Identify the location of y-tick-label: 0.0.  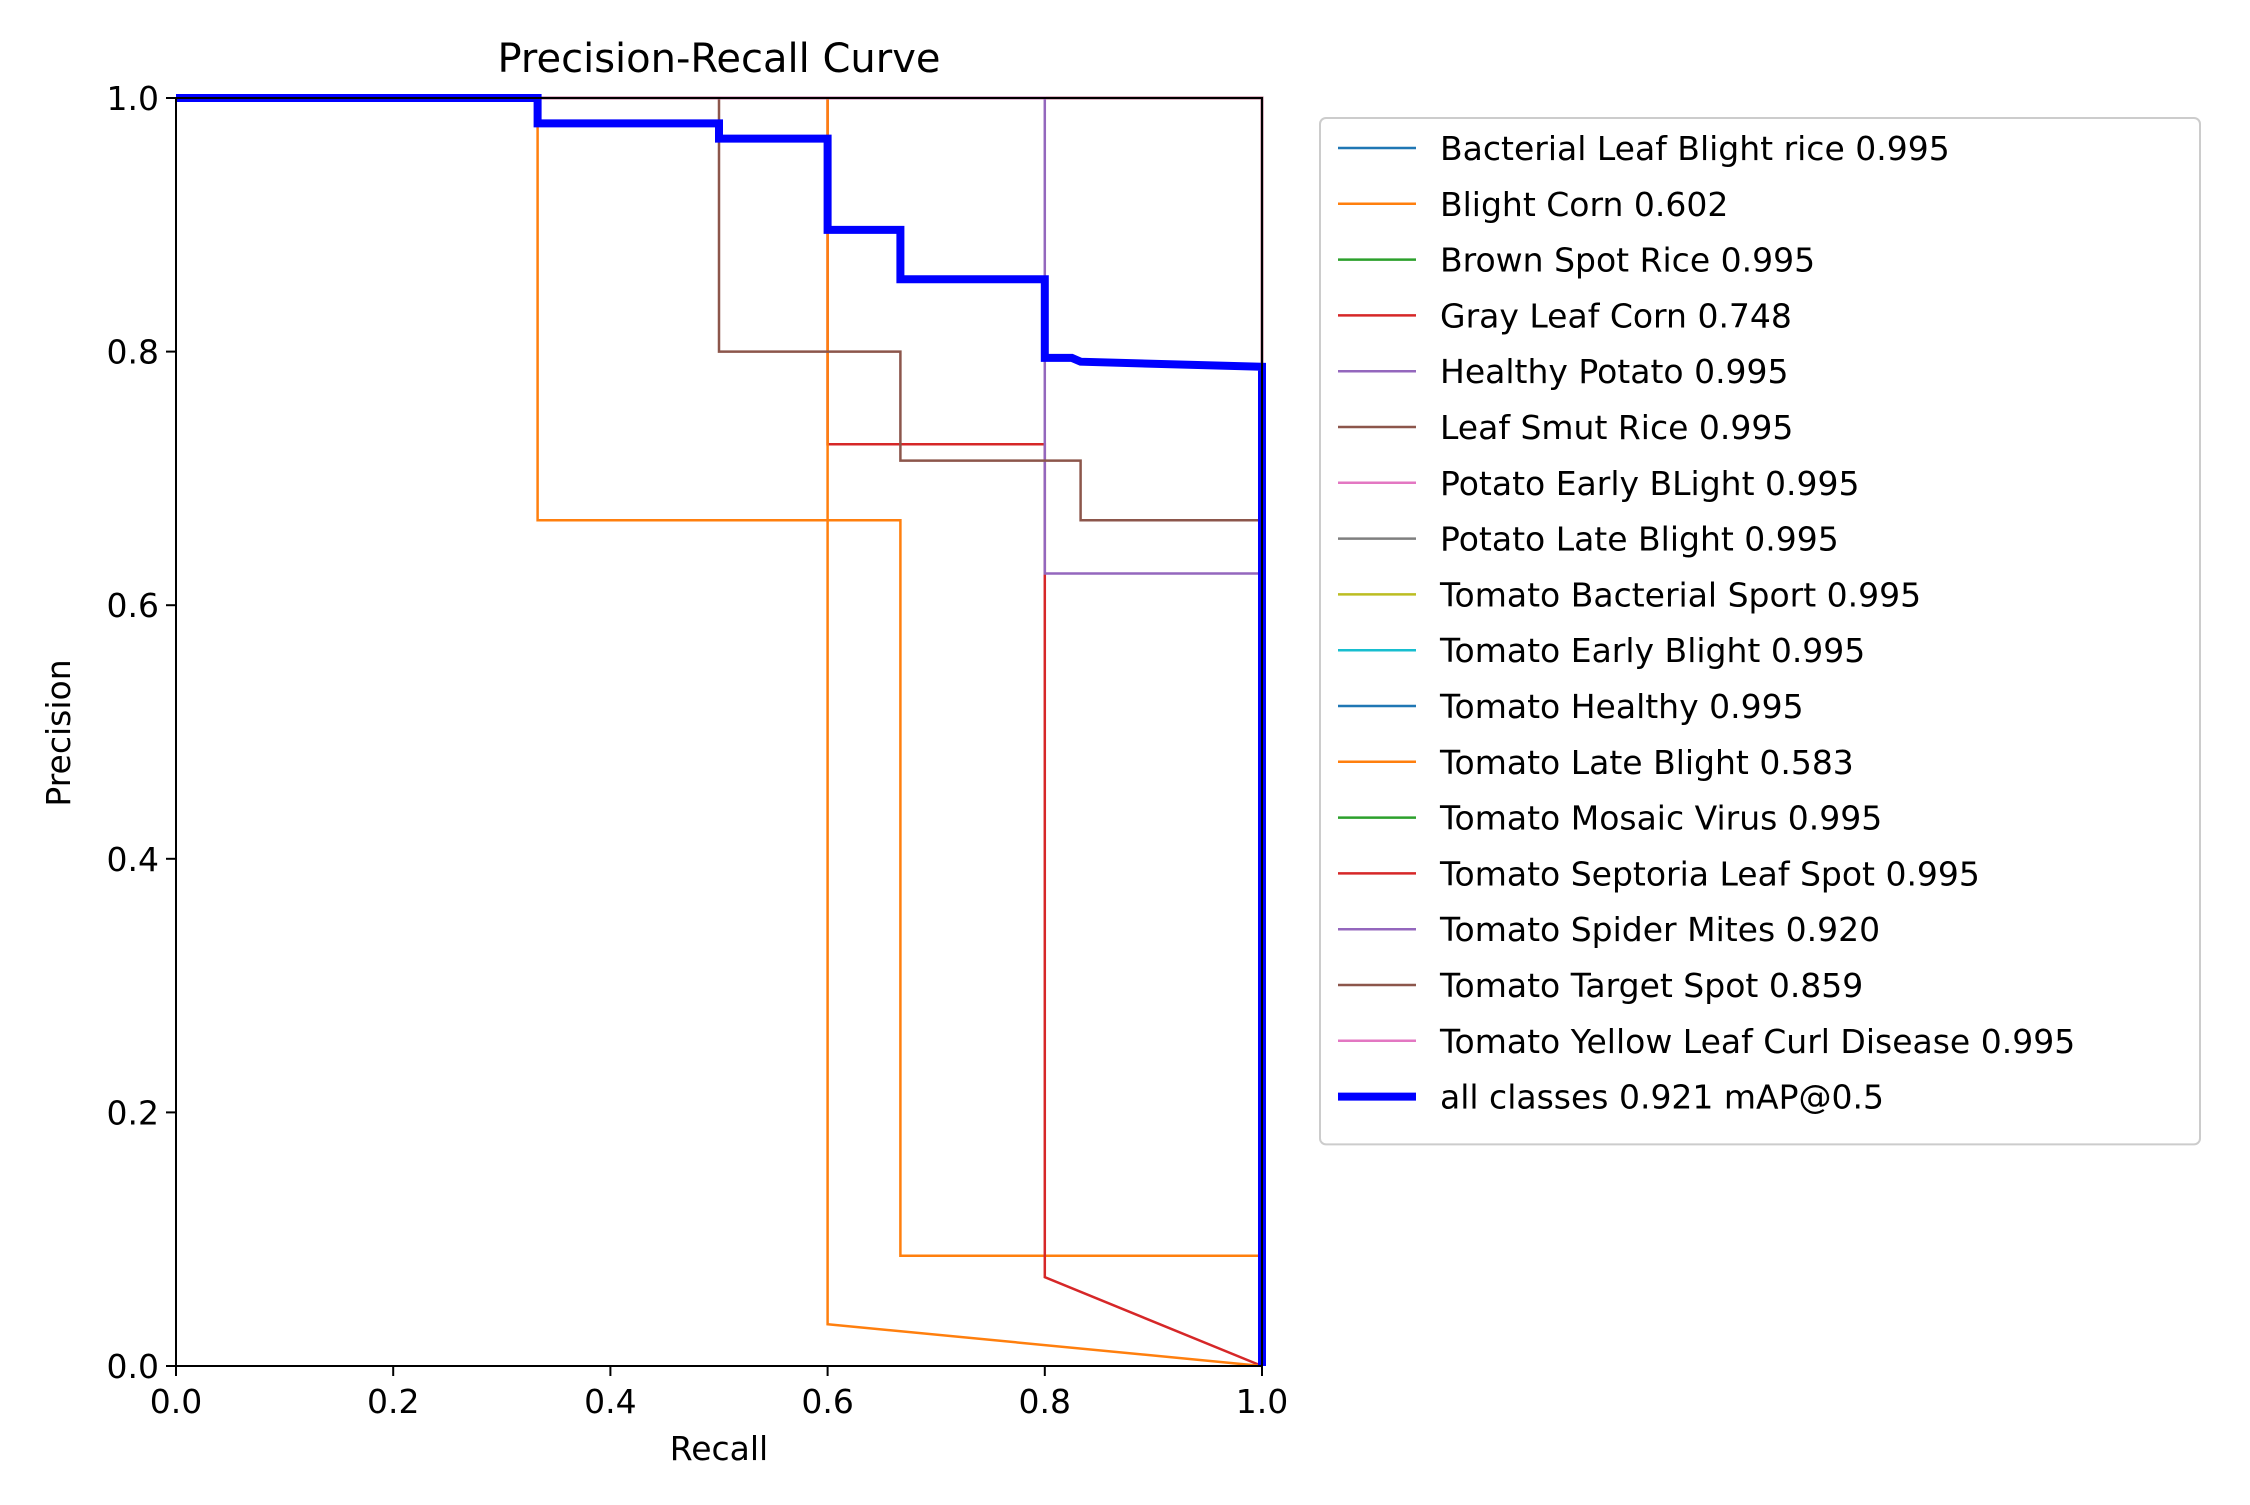
(133, 1366).